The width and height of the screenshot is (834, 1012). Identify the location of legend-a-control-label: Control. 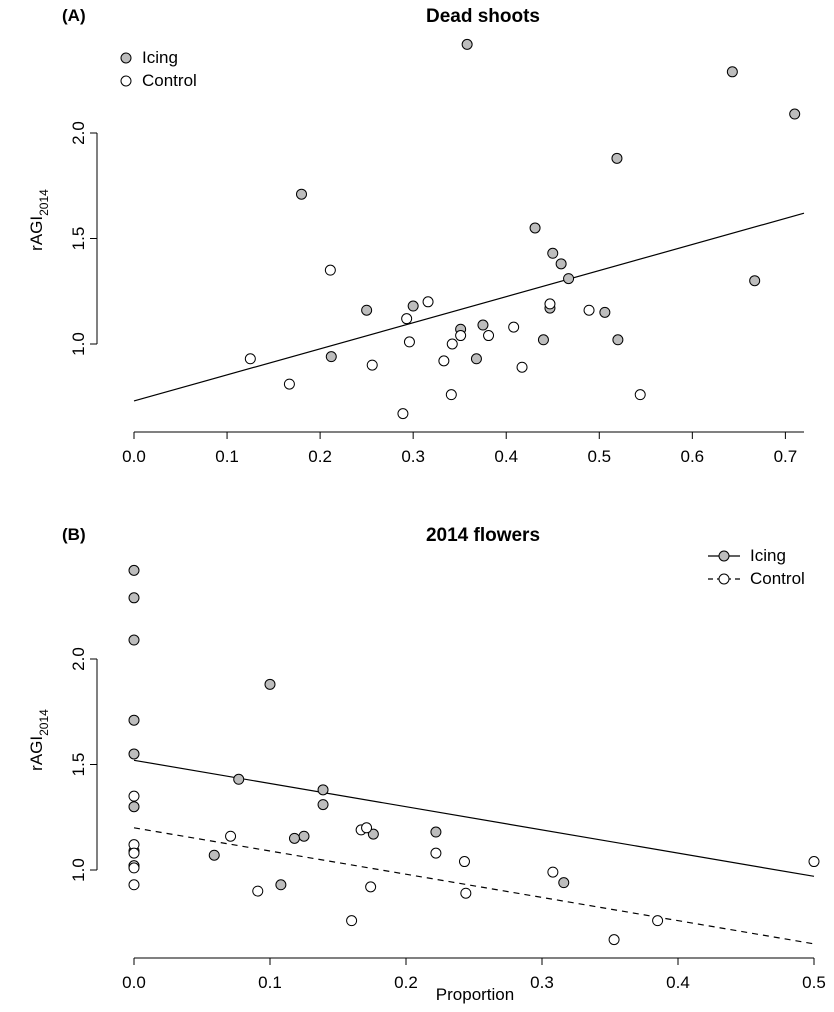
(169, 80).